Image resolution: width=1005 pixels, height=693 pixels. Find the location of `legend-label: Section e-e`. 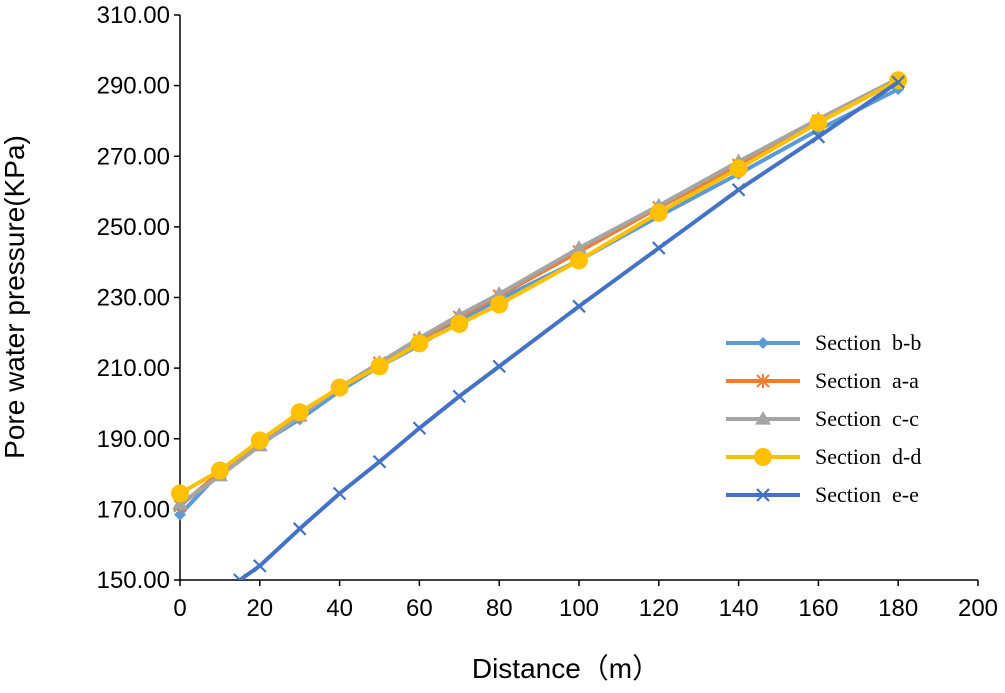

legend-label: Section e-e is located at coordinates (867, 494).